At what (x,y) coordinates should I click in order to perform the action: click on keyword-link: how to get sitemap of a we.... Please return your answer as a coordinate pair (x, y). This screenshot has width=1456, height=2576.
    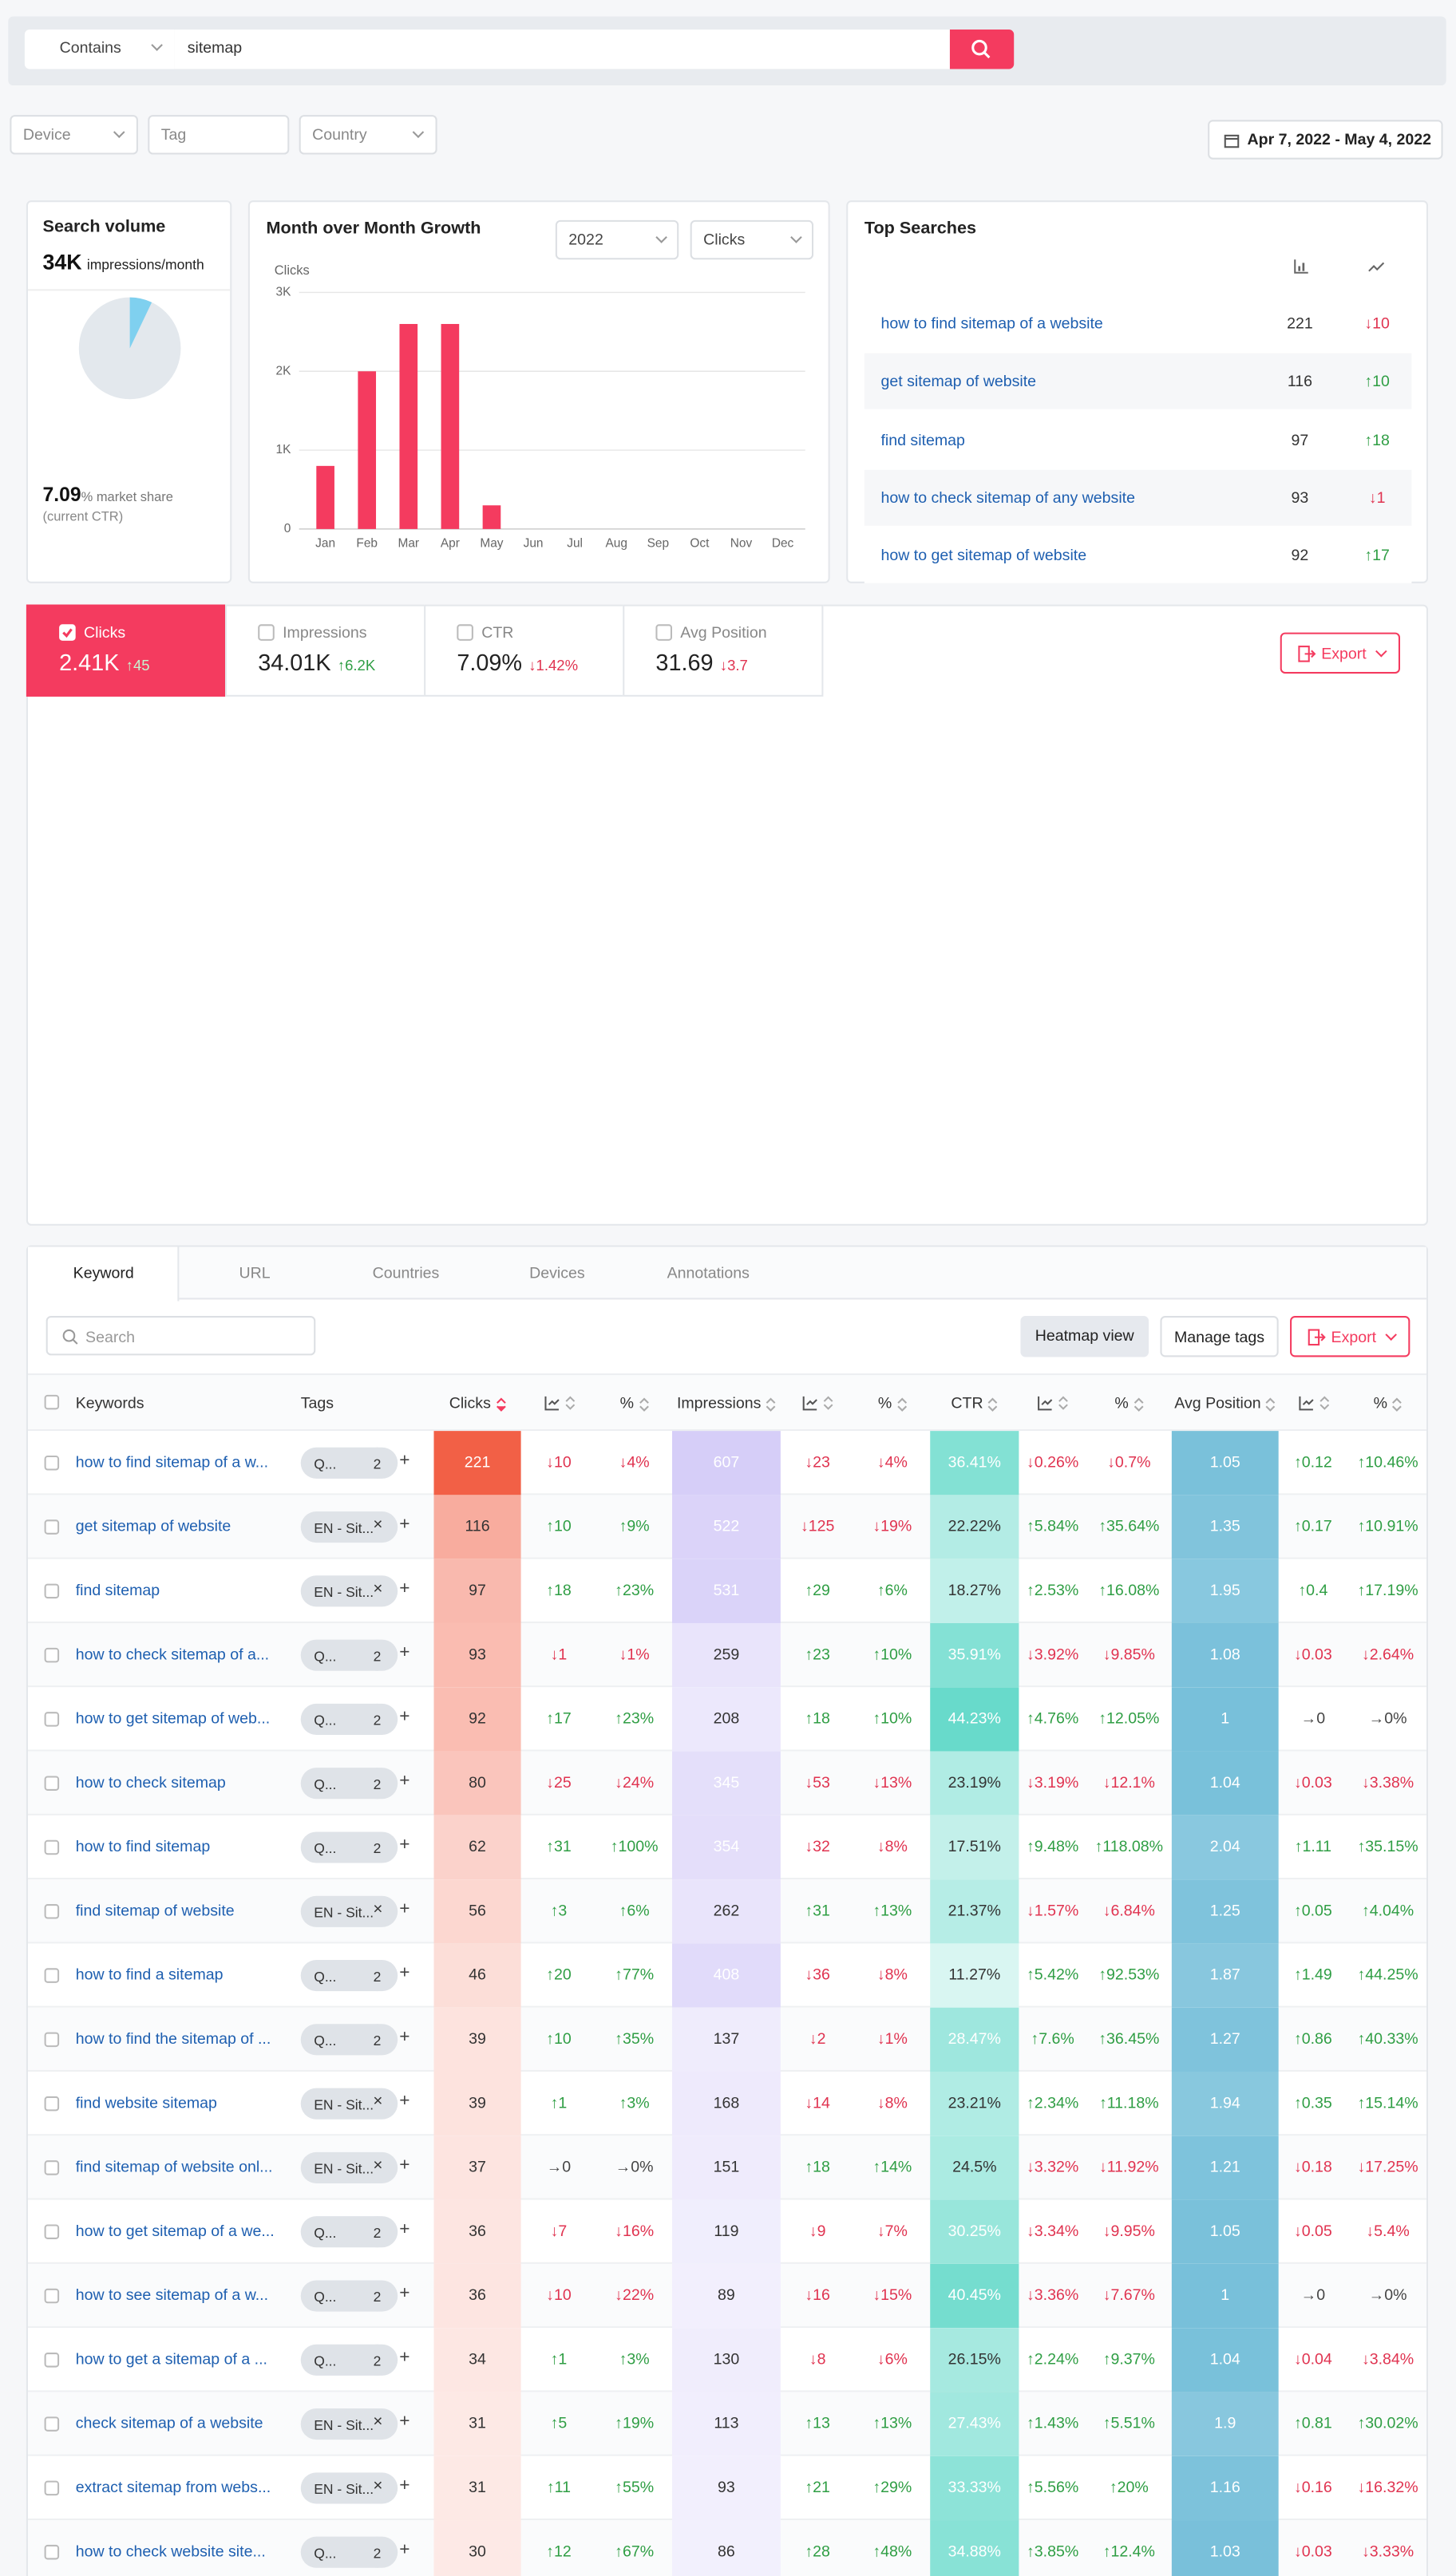
    Looking at the image, I should click on (175, 2232).